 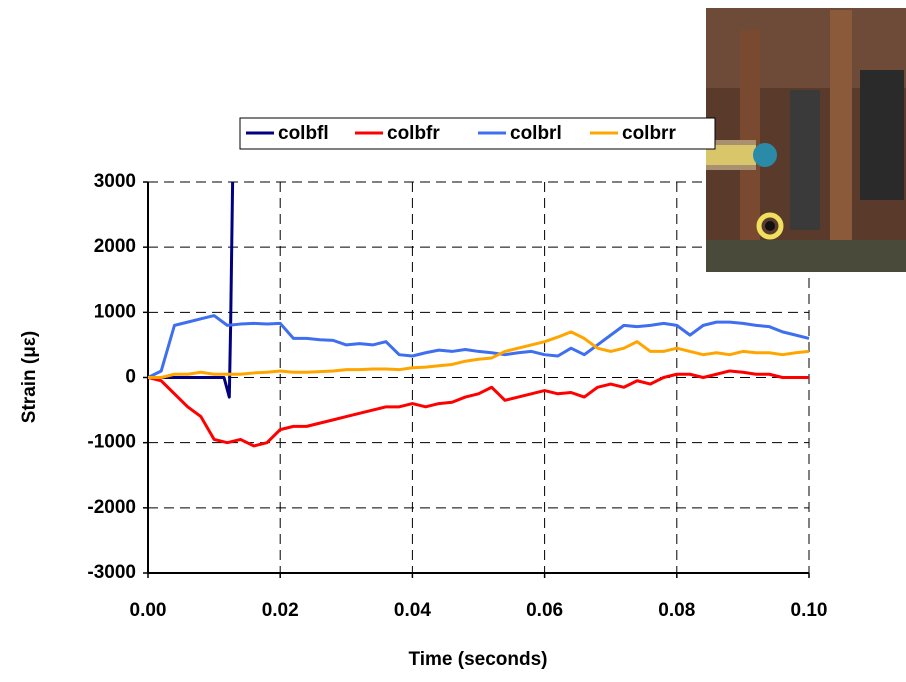 I want to click on x-axis-label: Time (seconds), so click(x=477, y=659).